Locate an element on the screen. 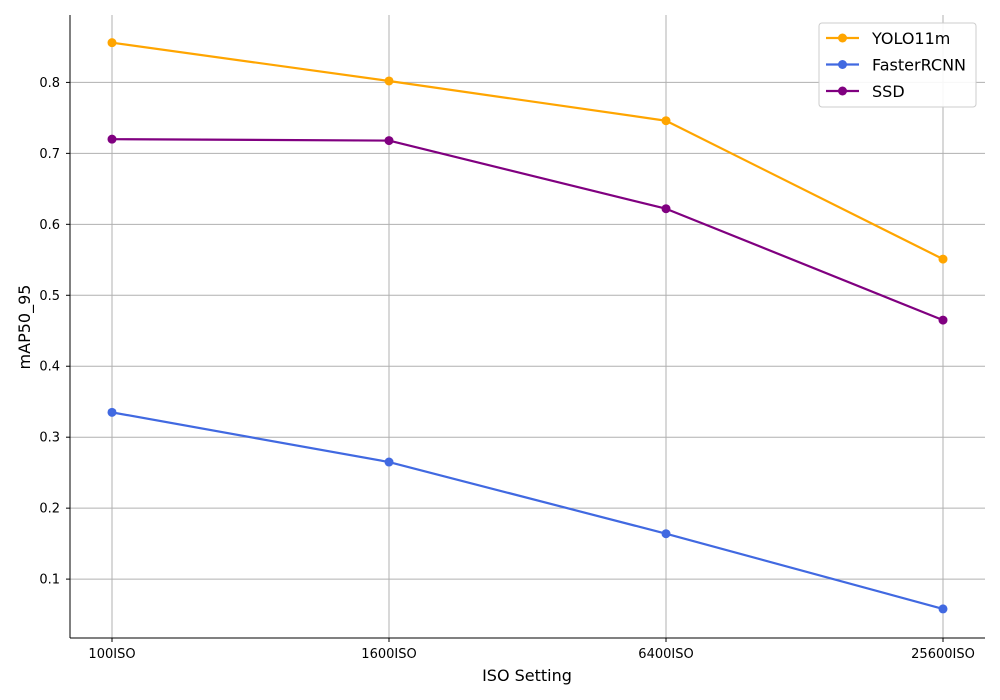 The image size is (1000, 700). legend: YOLO11m FasterRCNN SSD is located at coordinates (897, 65).